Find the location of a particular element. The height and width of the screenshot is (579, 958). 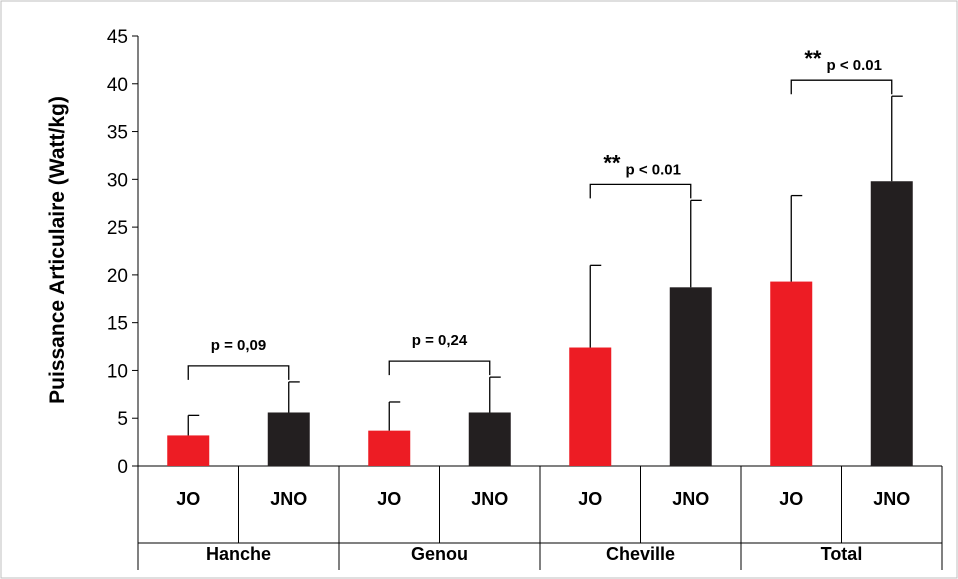

y-axis-label: Puissance Articulaire (Watt/kg) is located at coordinates (57, 250).